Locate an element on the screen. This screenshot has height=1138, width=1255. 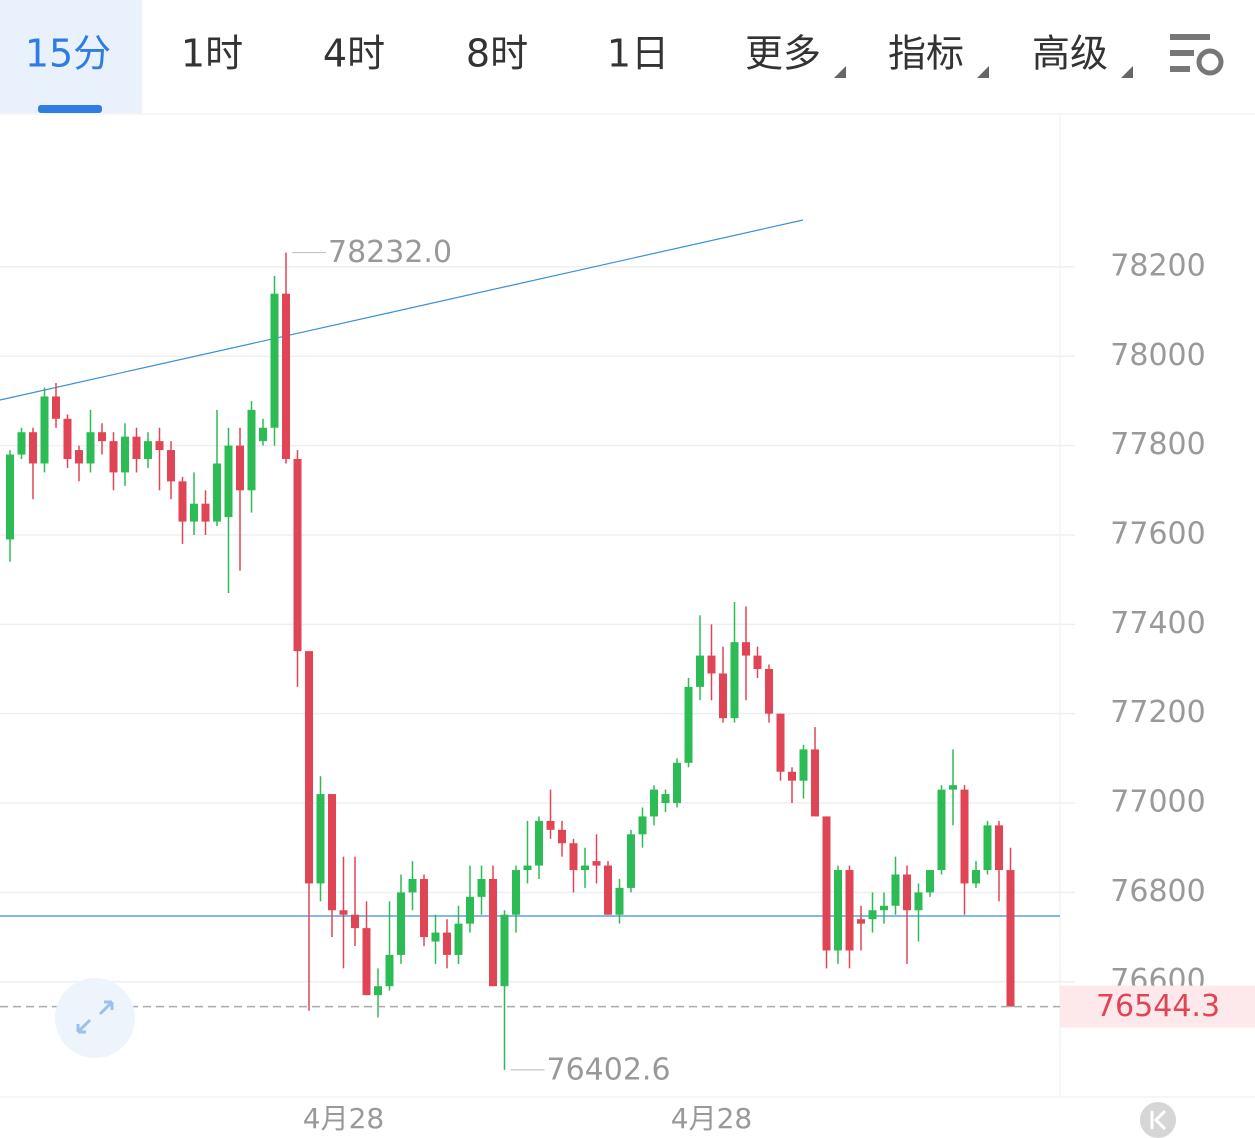
annotation-label: 78232.0 is located at coordinates (390, 252).